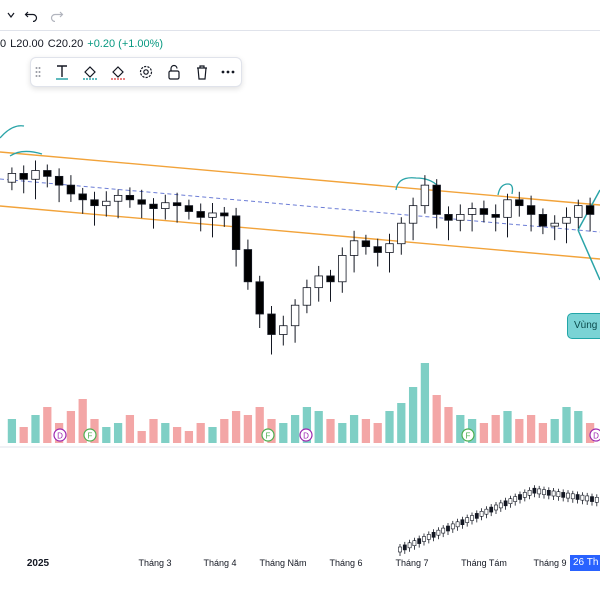 Image resolution: width=600 pixels, height=600 pixels. I want to click on ohlc-readout: 0 L20.00 C20.20 +0.20 (+1.00%), so click(83, 44).